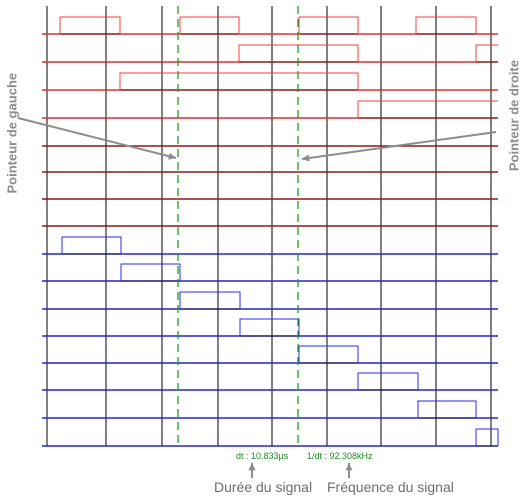  What do you see at coordinates (172, 156) in the screenshot?
I see `left-pointer-arrow-icon-head` at bounding box center [172, 156].